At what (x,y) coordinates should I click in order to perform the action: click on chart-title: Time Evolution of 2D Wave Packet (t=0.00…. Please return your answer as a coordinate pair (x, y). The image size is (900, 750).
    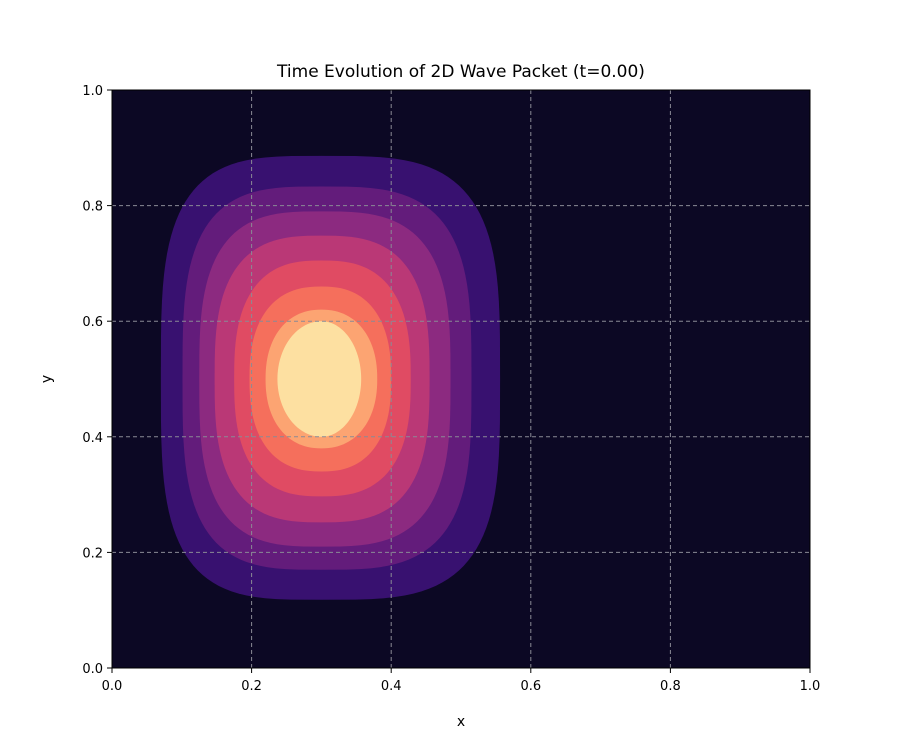
    Looking at the image, I should click on (460, 72).